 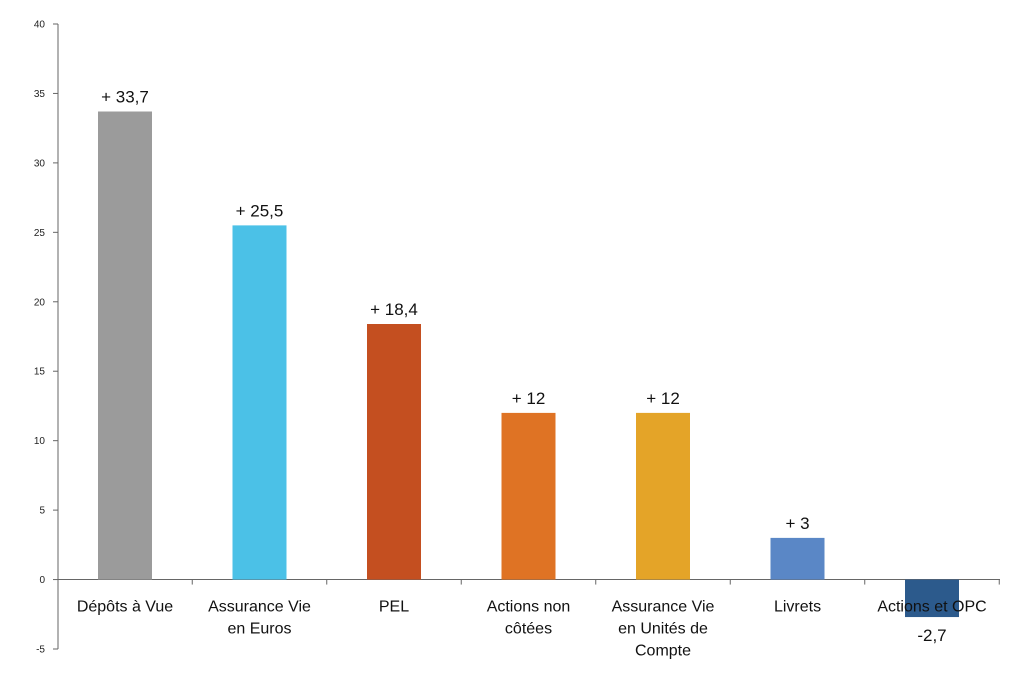 I want to click on category-label-line: PEL, so click(x=394, y=607).